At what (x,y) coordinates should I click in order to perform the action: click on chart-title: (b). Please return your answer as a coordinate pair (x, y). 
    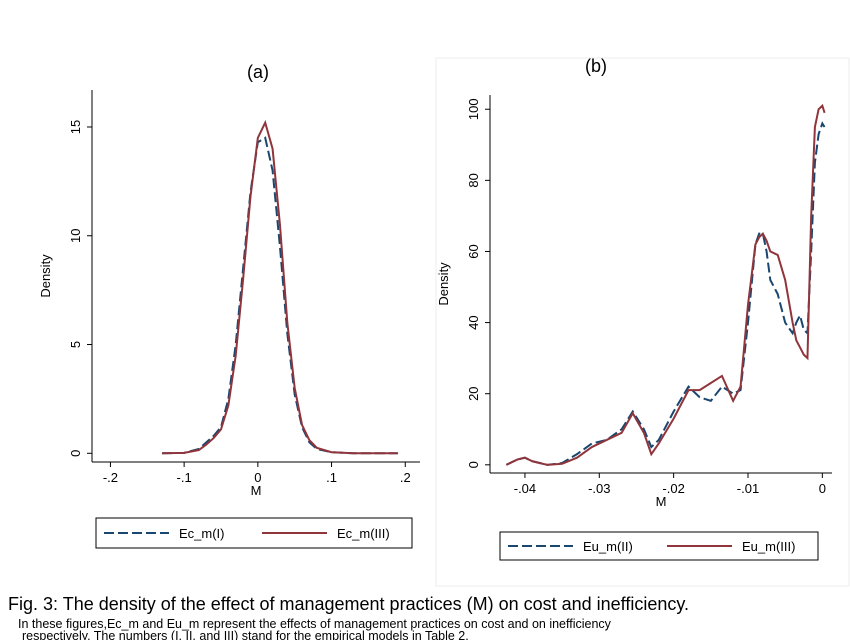
    Looking at the image, I should click on (596, 66).